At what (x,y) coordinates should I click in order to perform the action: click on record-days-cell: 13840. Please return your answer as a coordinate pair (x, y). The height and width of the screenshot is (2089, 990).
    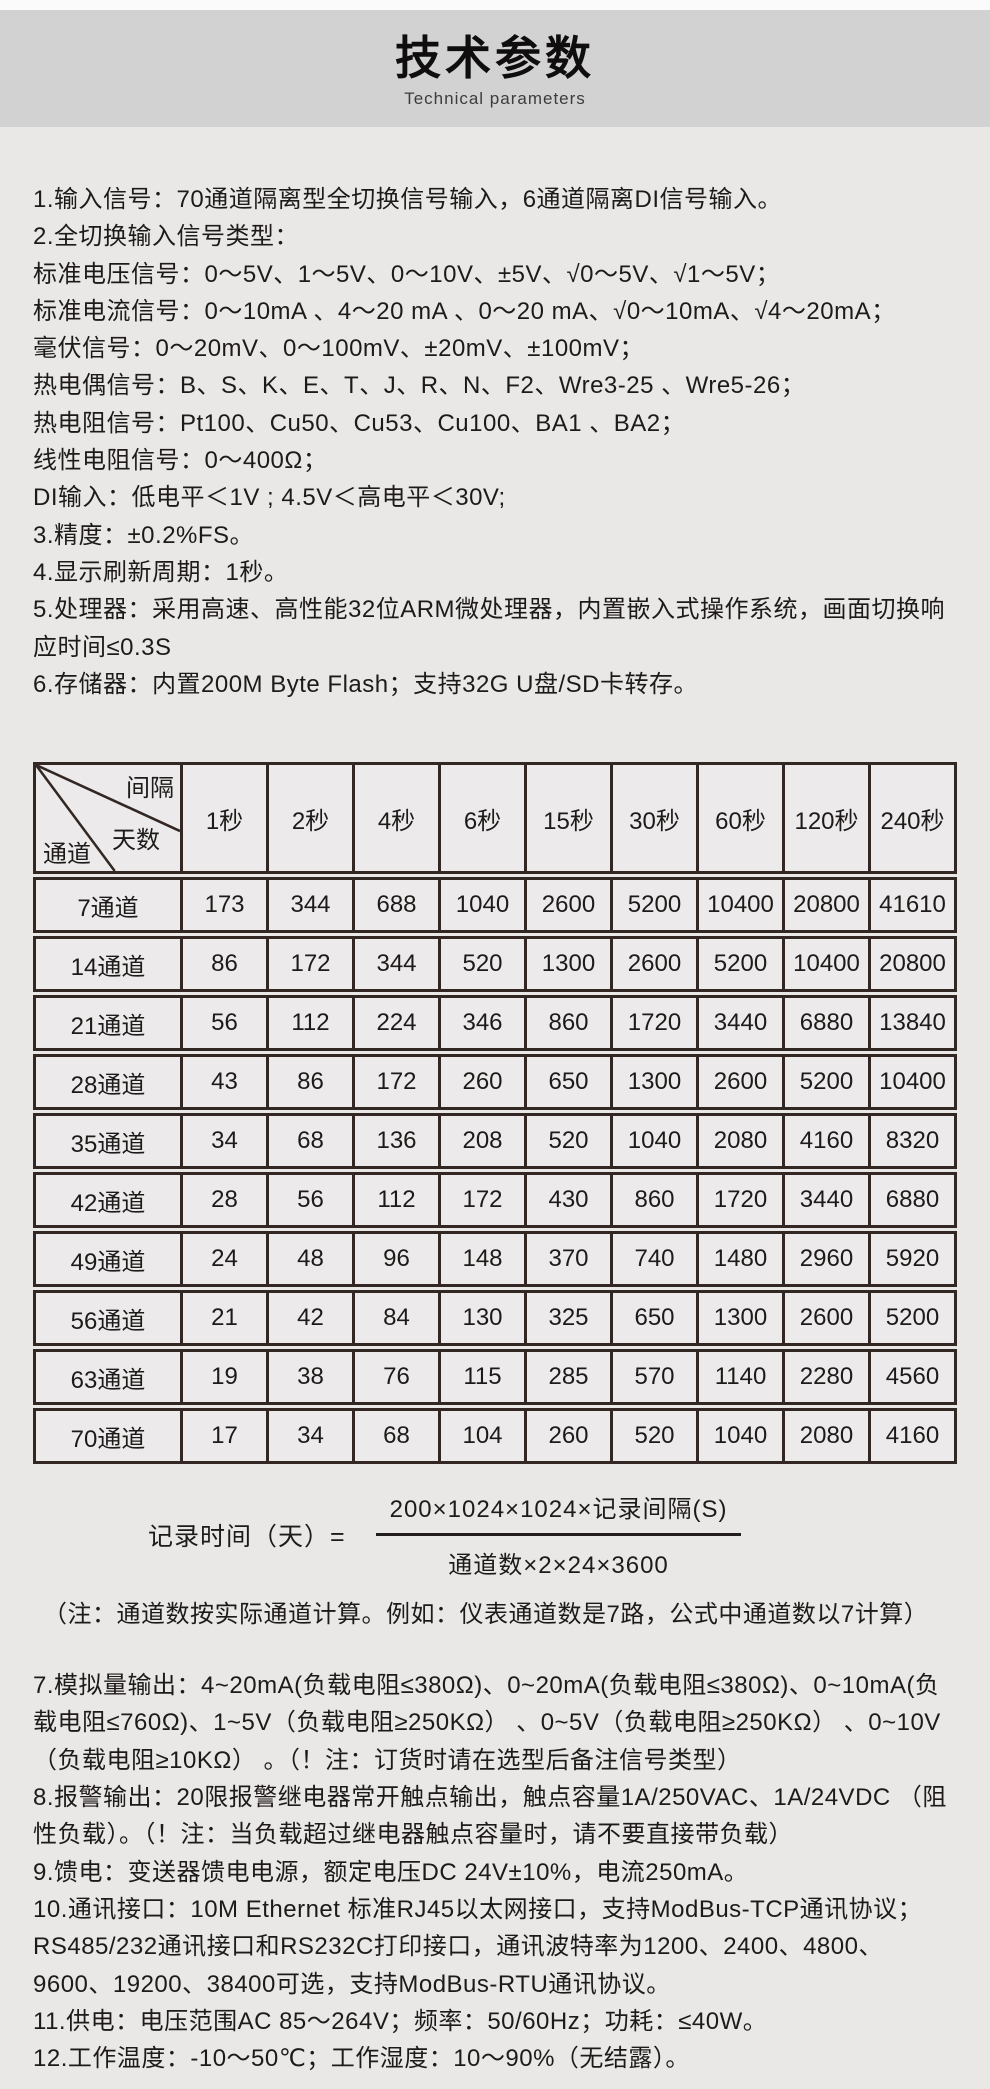
    Looking at the image, I should click on (914, 1023).